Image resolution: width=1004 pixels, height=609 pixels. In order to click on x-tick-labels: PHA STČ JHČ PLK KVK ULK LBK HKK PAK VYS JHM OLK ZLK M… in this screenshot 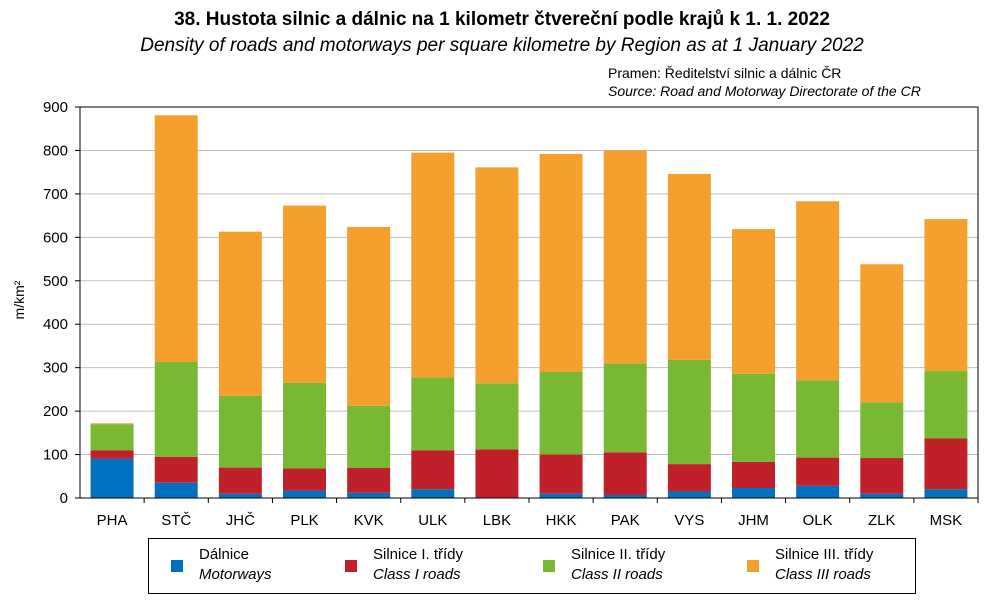, I will do `click(530, 520)`.